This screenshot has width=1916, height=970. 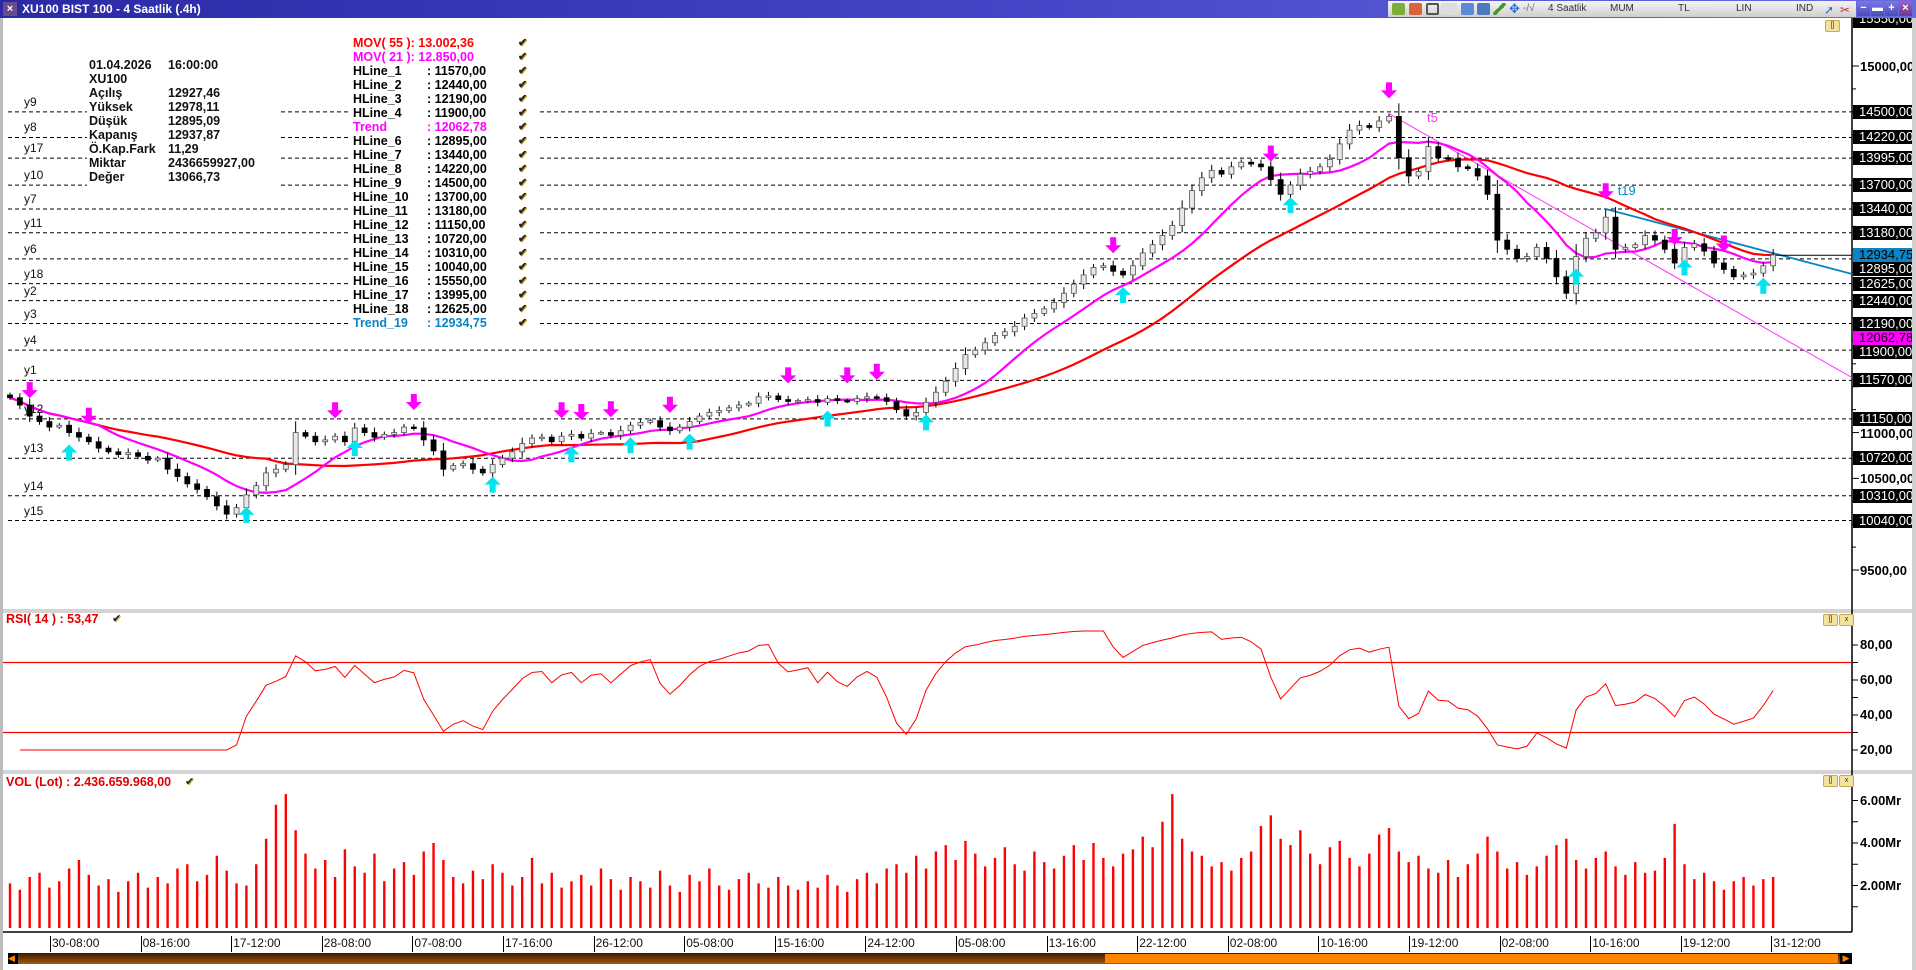 What do you see at coordinates (440, 323) in the screenshot?
I see `legend-item: Trend_19 12934,75 ✔` at bounding box center [440, 323].